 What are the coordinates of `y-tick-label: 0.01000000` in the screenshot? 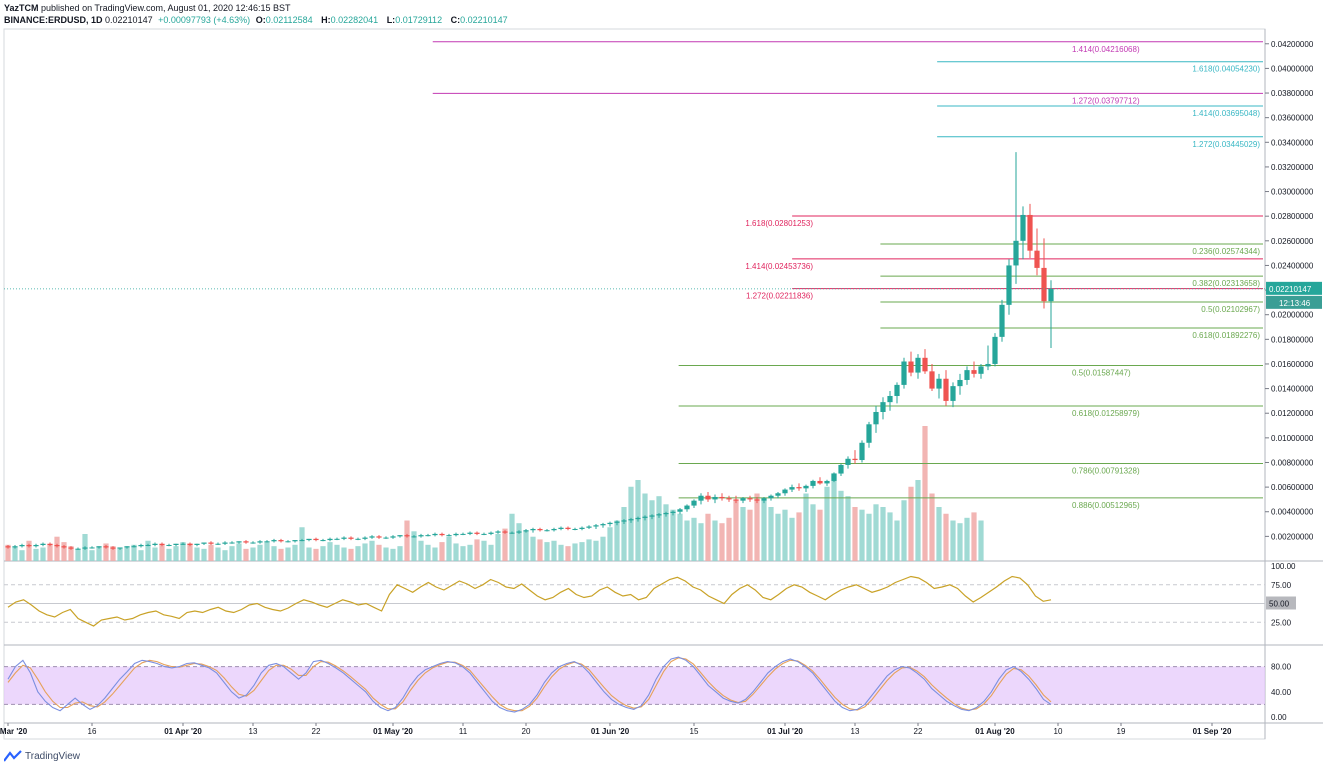 It's located at (1292, 438).